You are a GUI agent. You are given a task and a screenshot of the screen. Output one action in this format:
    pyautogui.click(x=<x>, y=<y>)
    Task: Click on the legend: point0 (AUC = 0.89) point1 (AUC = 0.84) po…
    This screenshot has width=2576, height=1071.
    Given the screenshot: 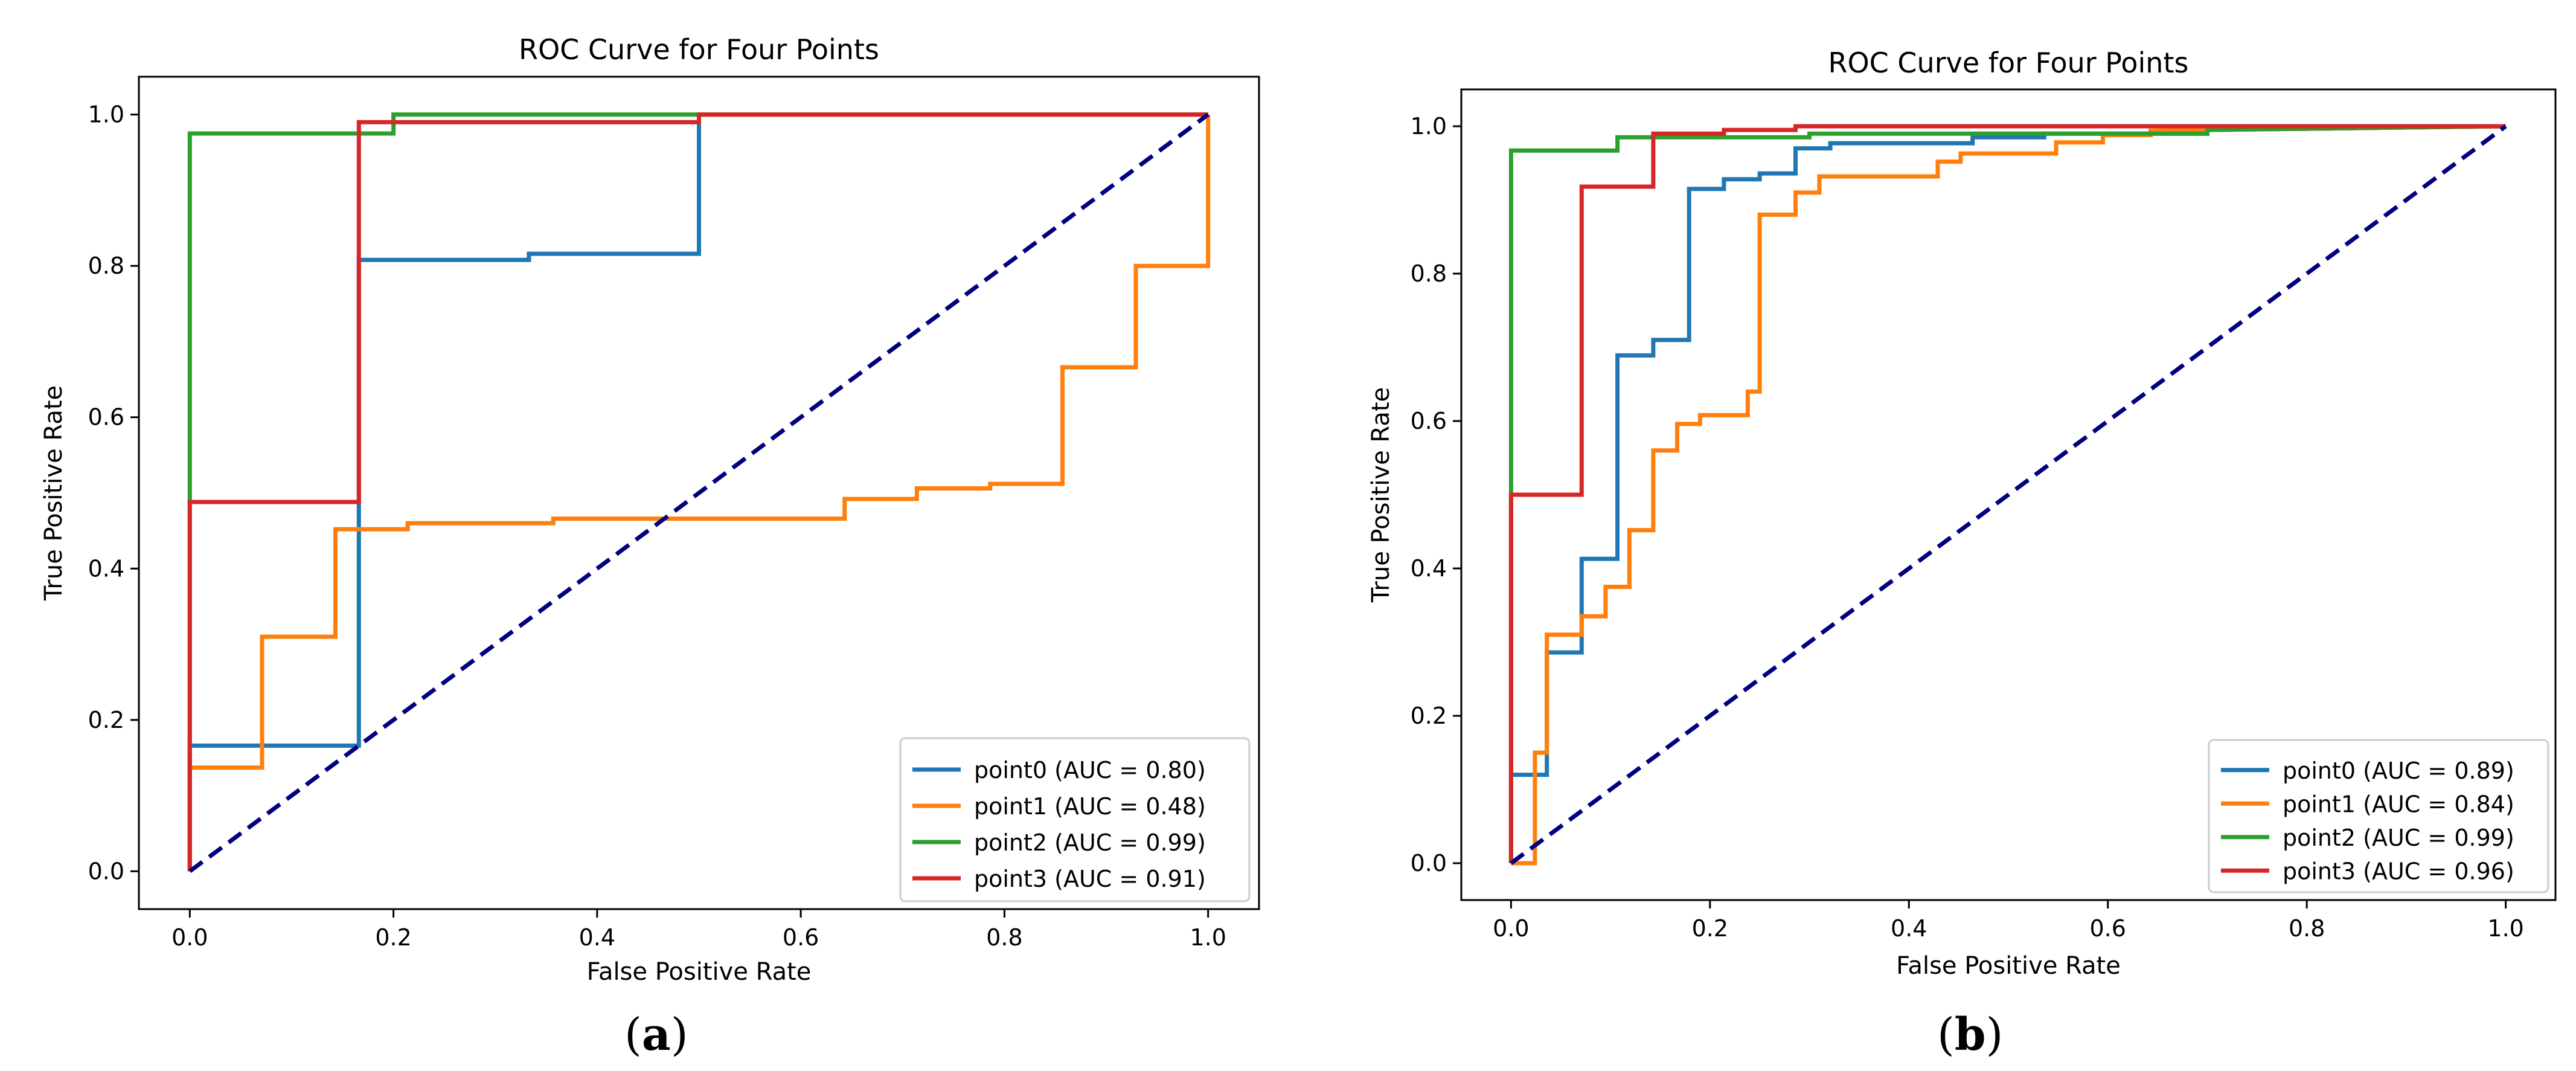 What is the action you would take?
    pyautogui.click(x=2378, y=816)
    